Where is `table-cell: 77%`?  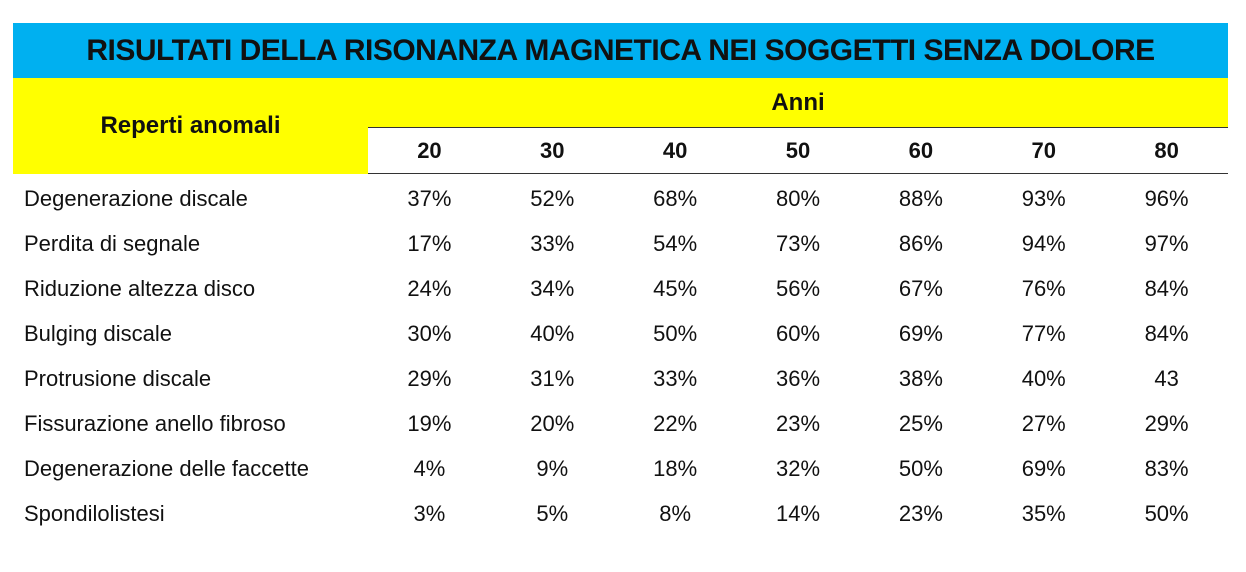 table-cell: 77% is located at coordinates (1043, 333).